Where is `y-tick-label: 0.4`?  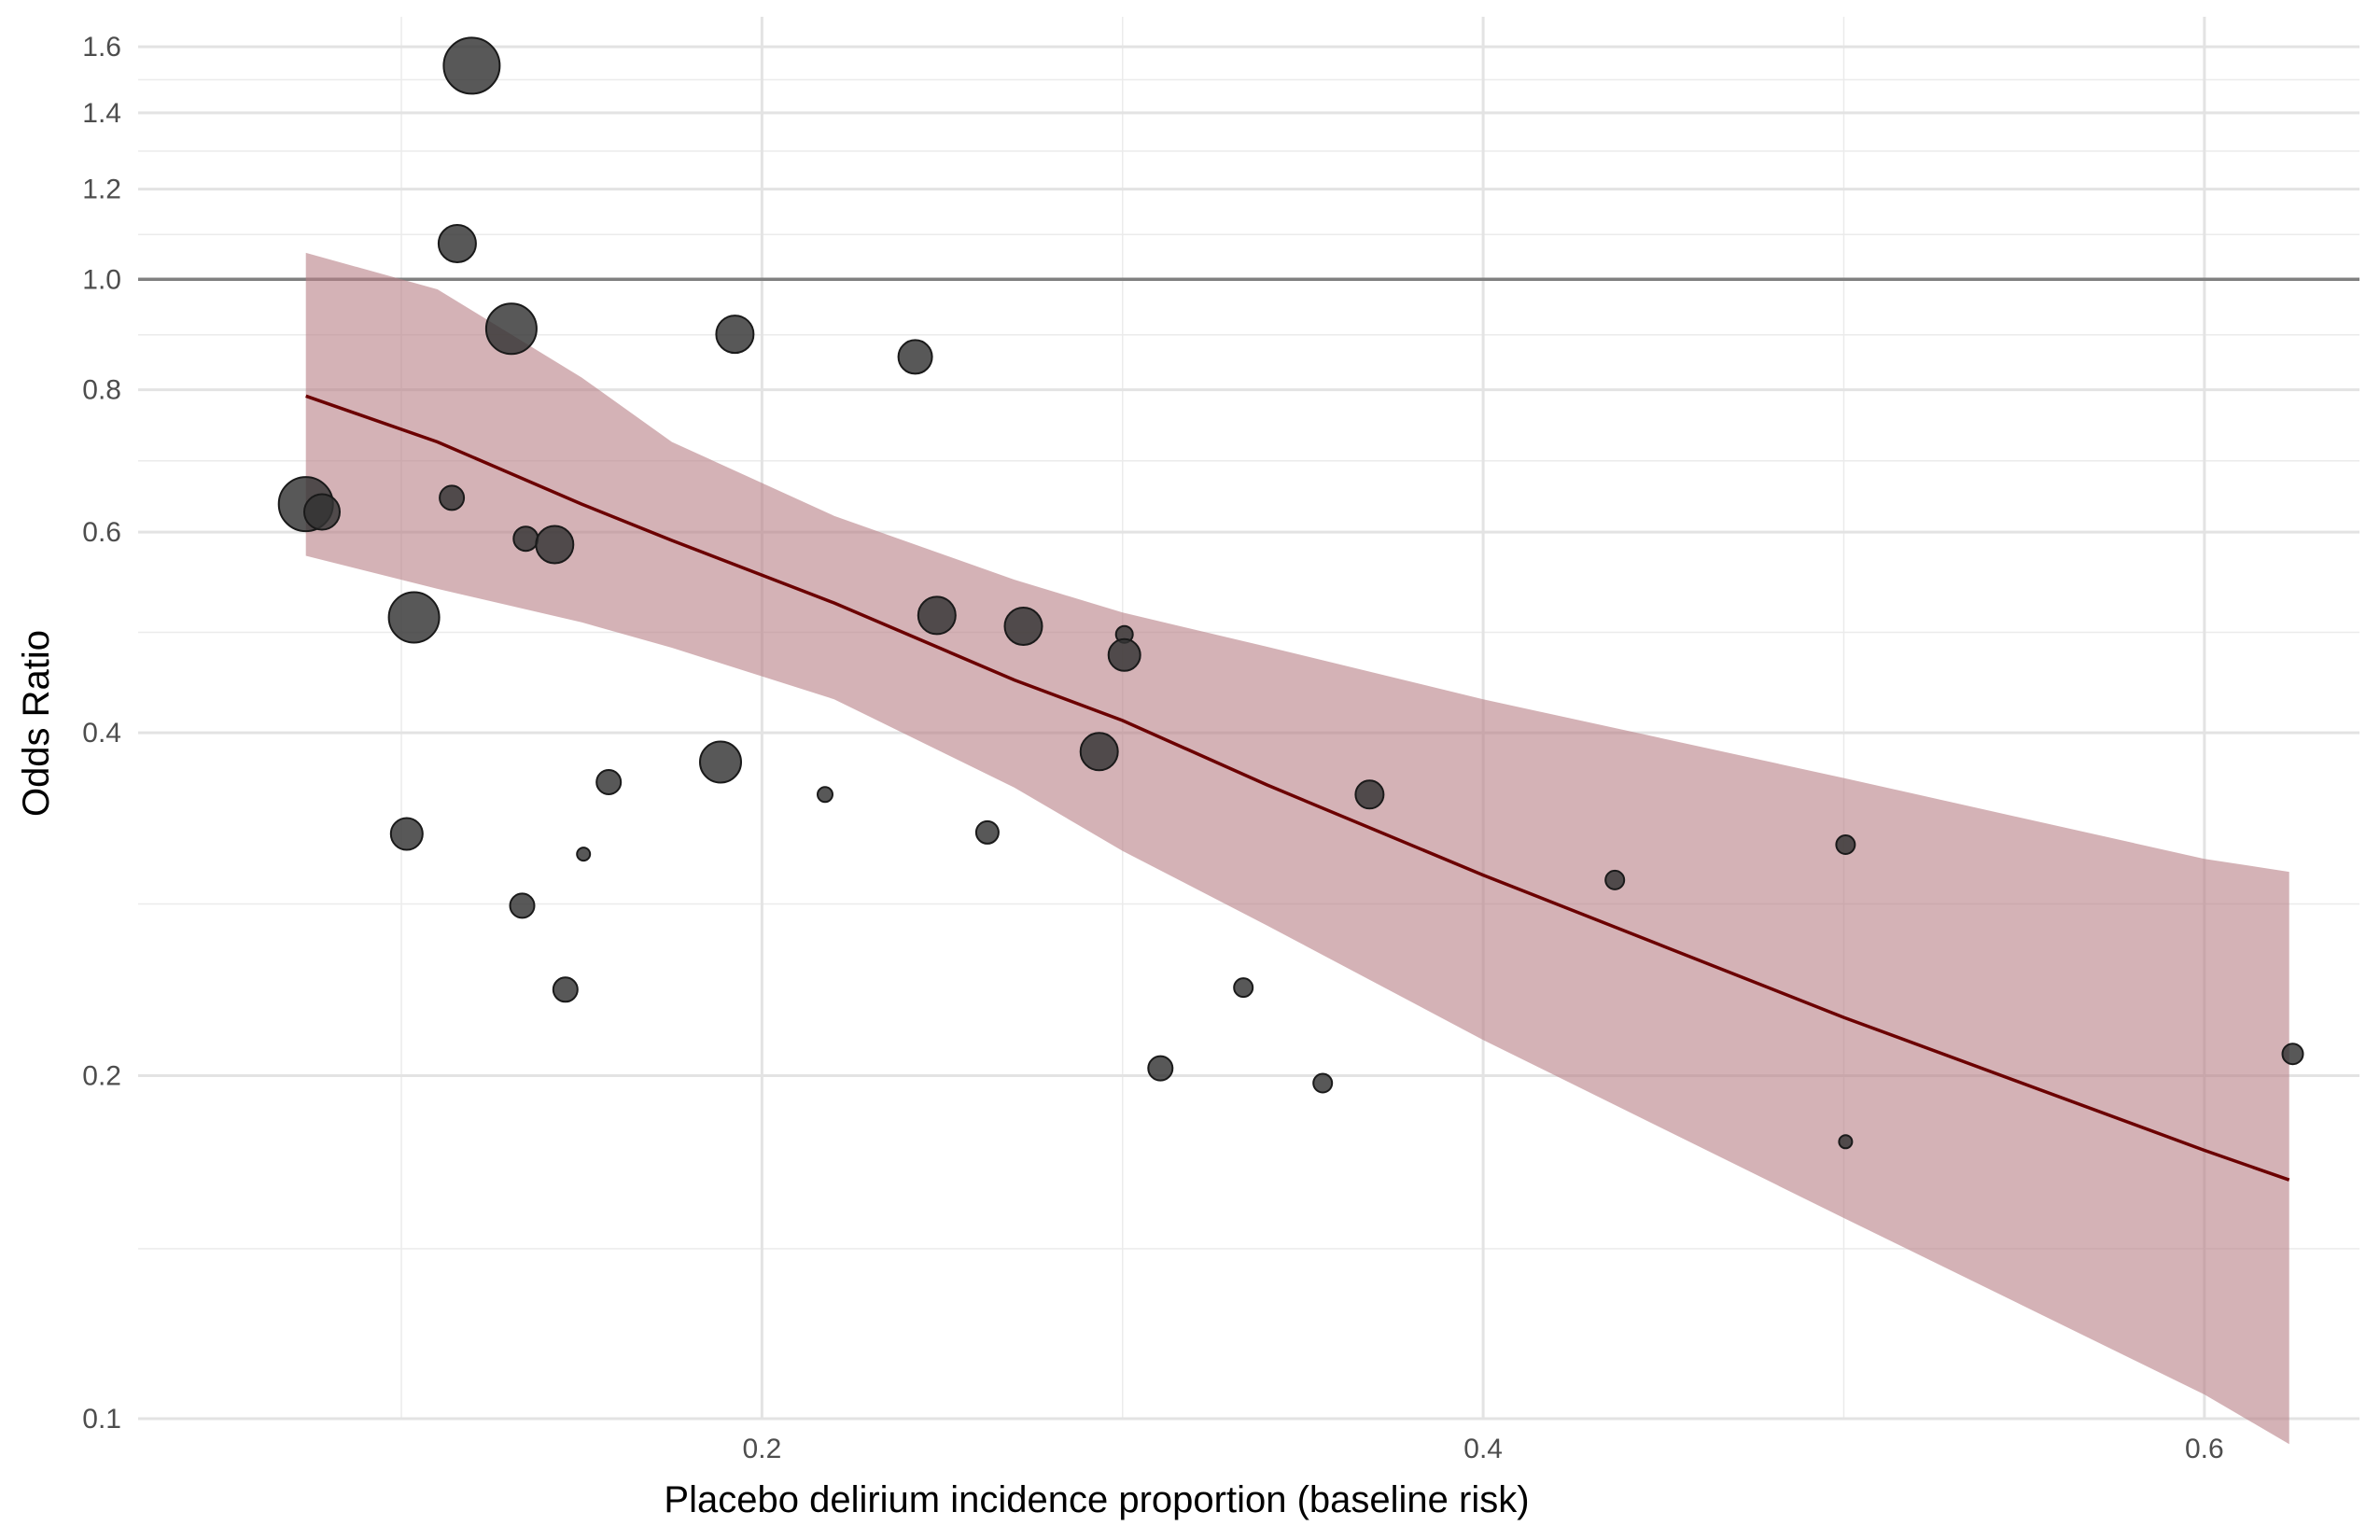
y-tick-label: 0.4 is located at coordinates (101, 733).